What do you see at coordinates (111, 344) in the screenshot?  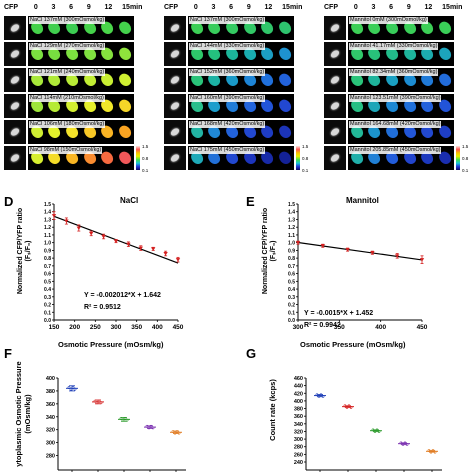 I see `chart-d-xlabel: Osmotic Pressure (mOsm/kg)` at bounding box center [111, 344].